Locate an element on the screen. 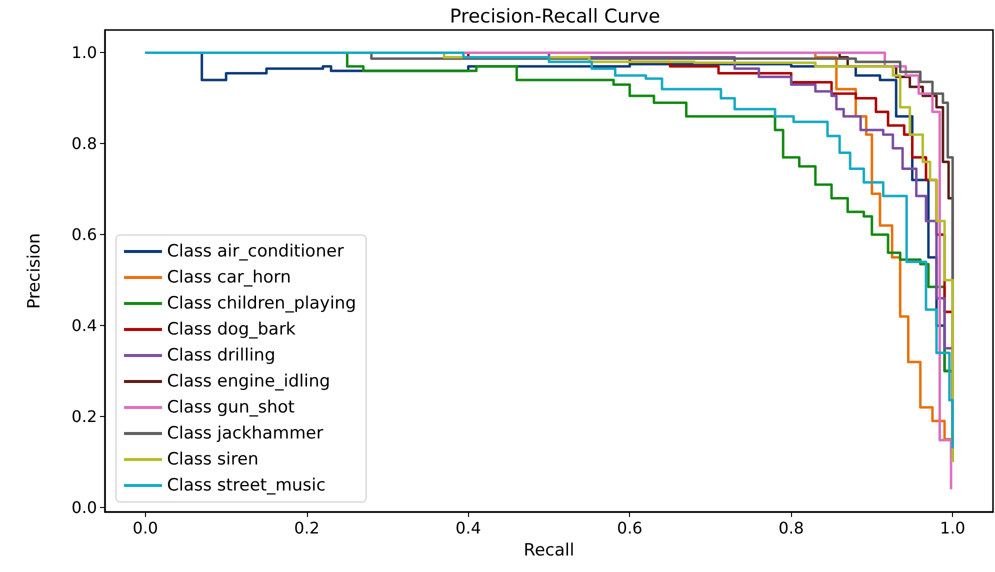 This screenshot has width=995, height=572. y-tick-label: 1.0 is located at coordinates (84, 52).